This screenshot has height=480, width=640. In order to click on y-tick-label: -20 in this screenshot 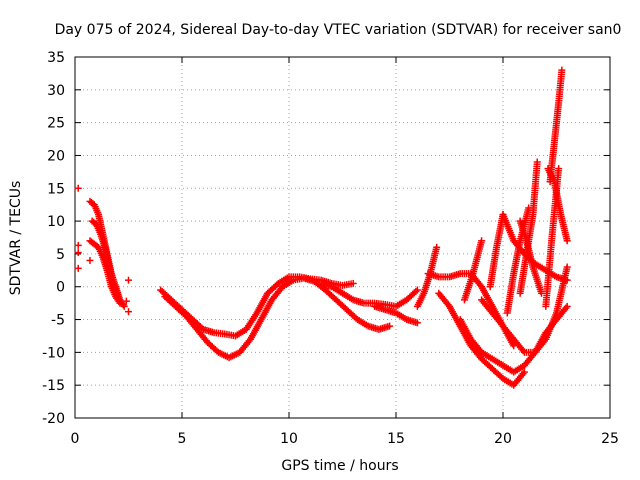, I will do `click(53, 419)`.